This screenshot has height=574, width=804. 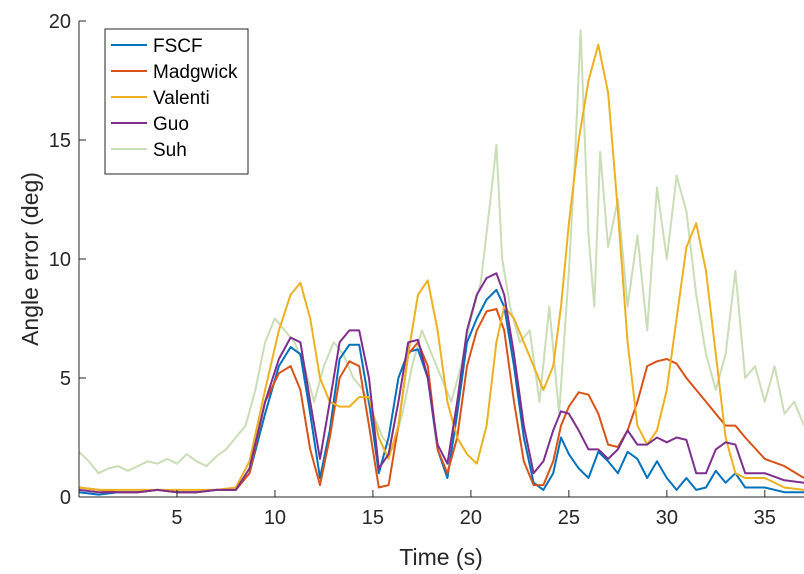 I want to click on y-tick-label: 20, so click(x=60, y=22).